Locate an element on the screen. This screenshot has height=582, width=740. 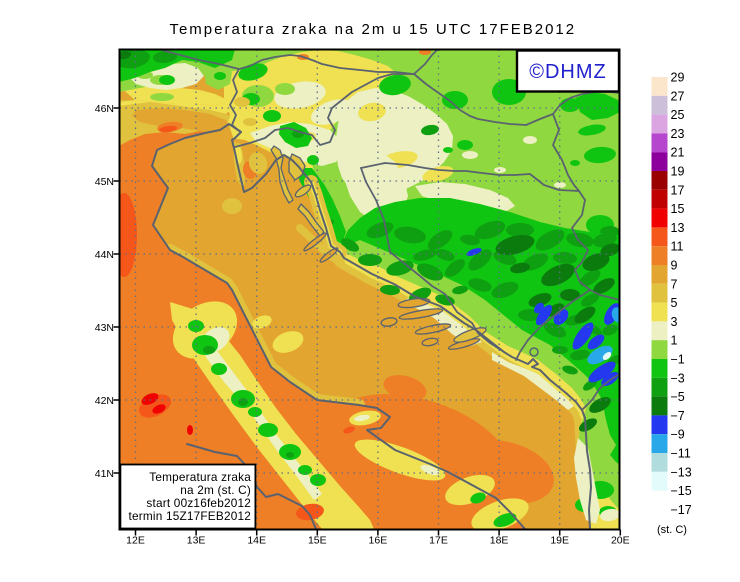
svg-text: start 00z16feb2012 is located at coordinates (198, 503).